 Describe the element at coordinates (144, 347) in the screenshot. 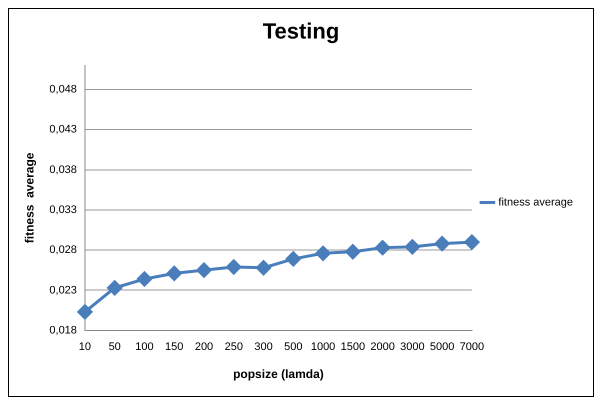

I see `x-tick-label: 100` at that location.